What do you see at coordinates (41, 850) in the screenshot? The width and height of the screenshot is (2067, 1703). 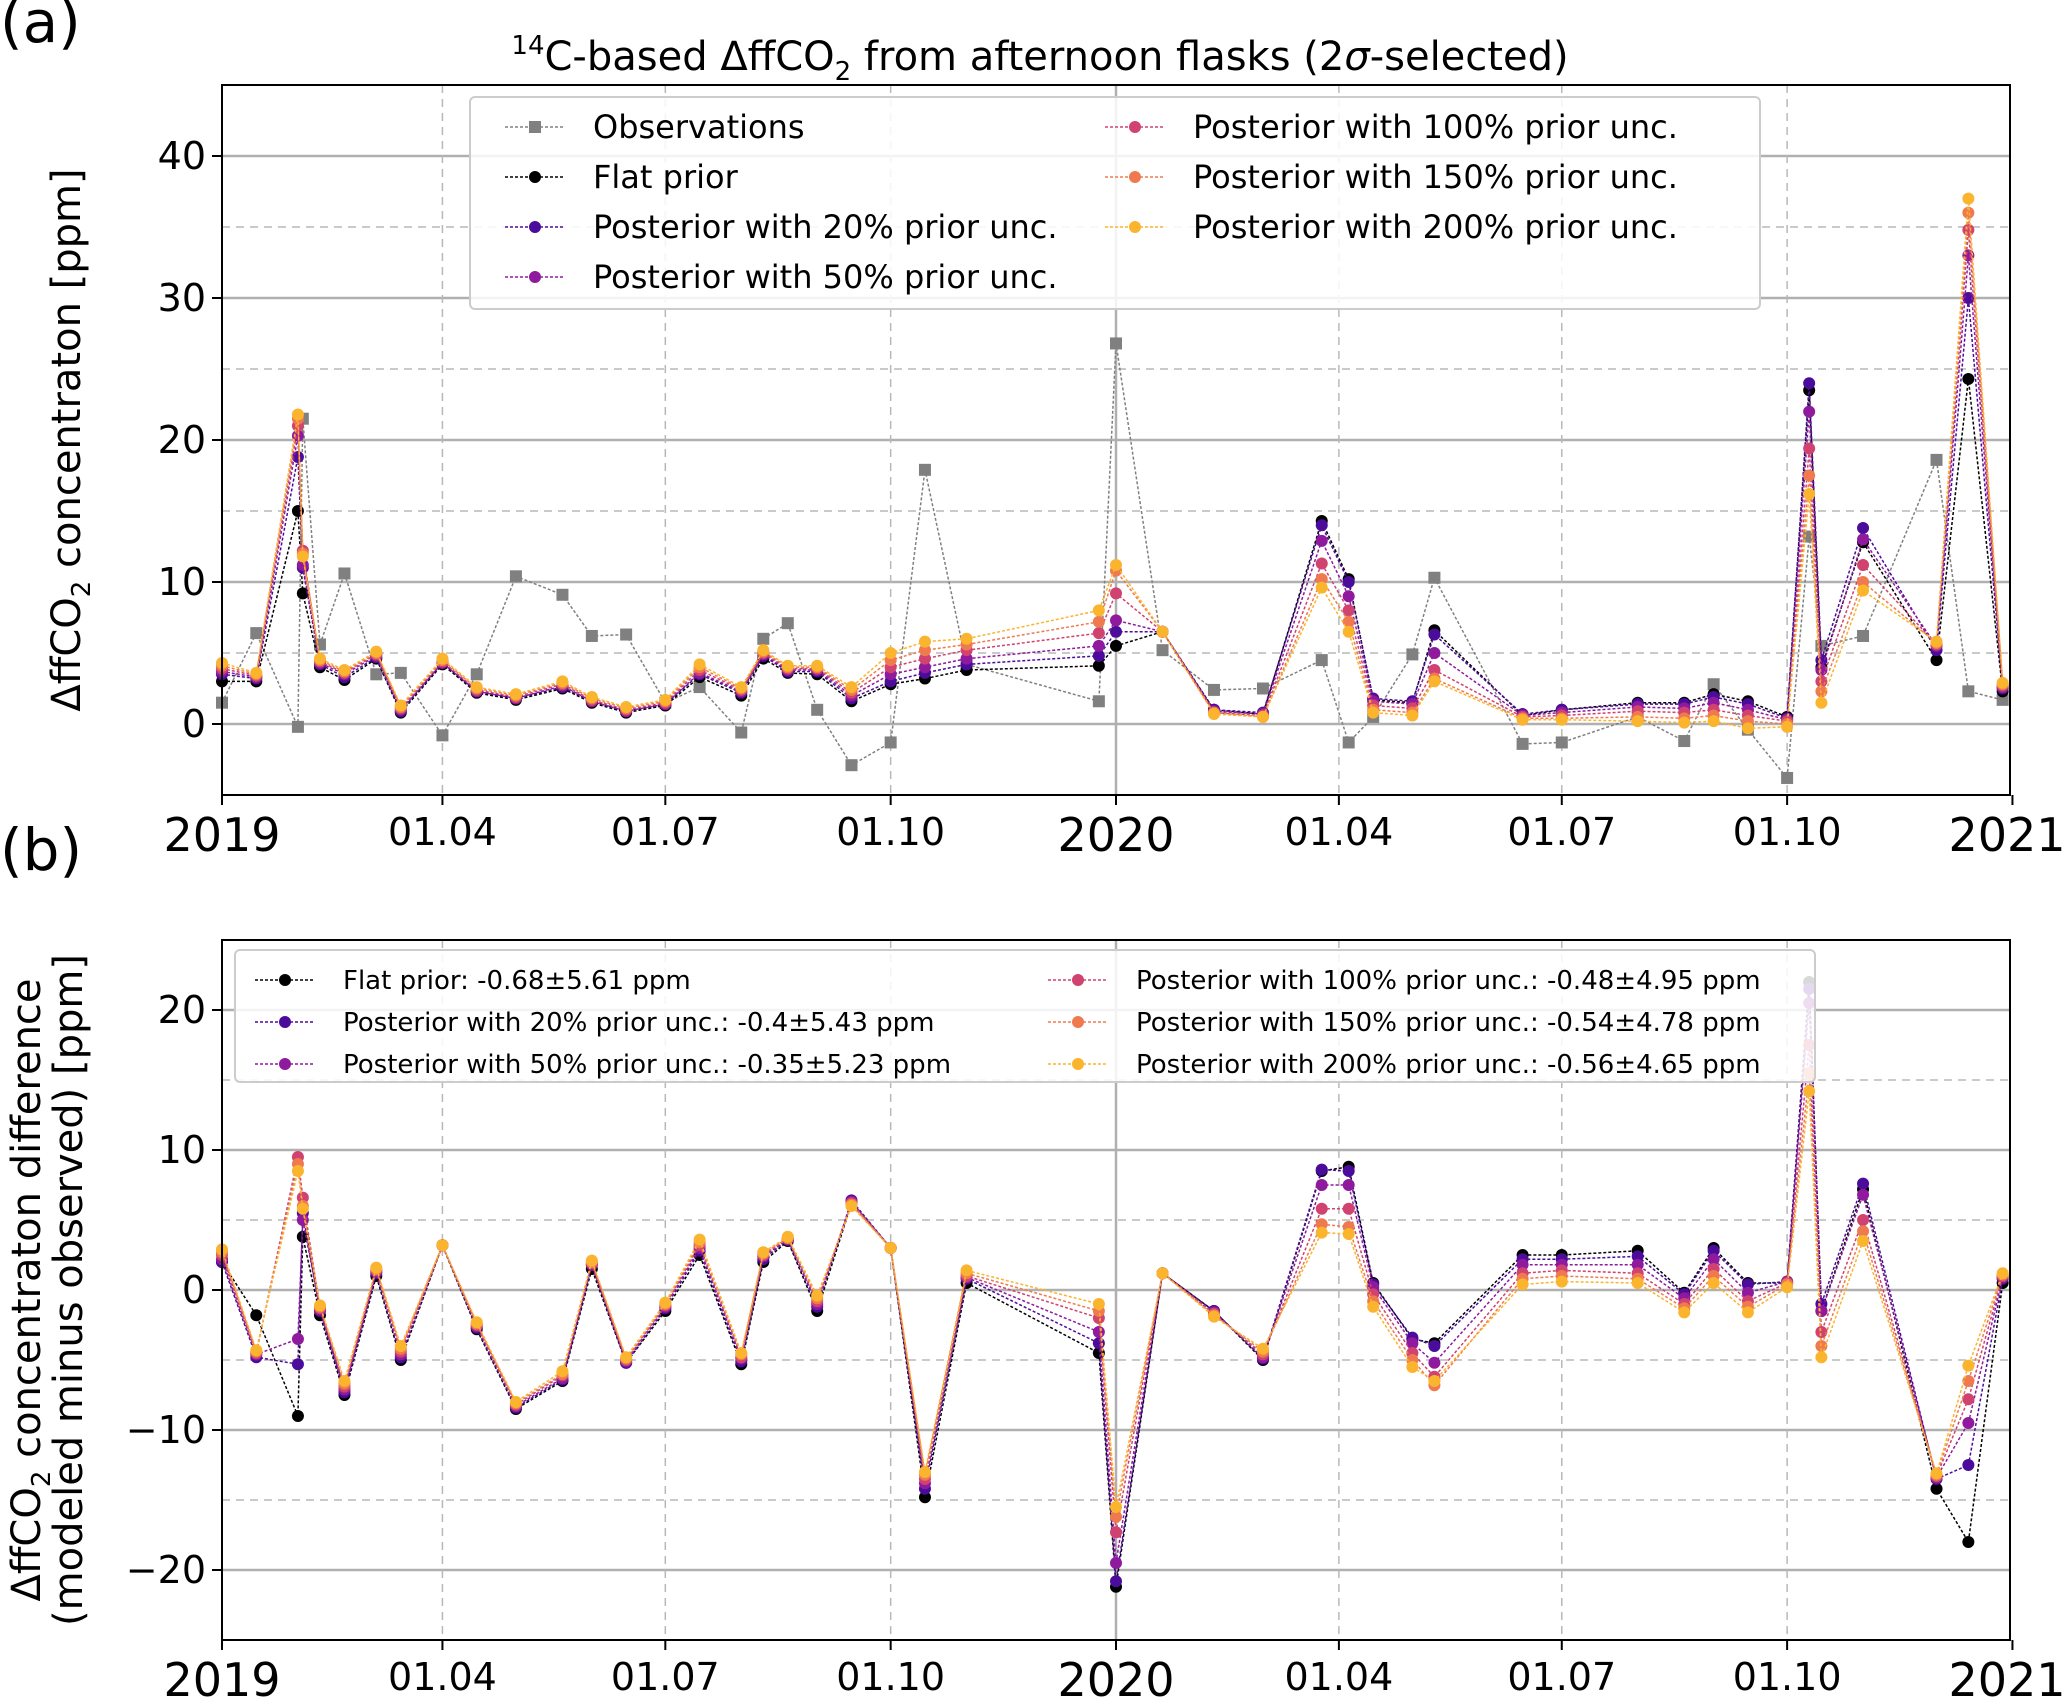 I see `panel-b-label: (b)` at bounding box center [41, 850].